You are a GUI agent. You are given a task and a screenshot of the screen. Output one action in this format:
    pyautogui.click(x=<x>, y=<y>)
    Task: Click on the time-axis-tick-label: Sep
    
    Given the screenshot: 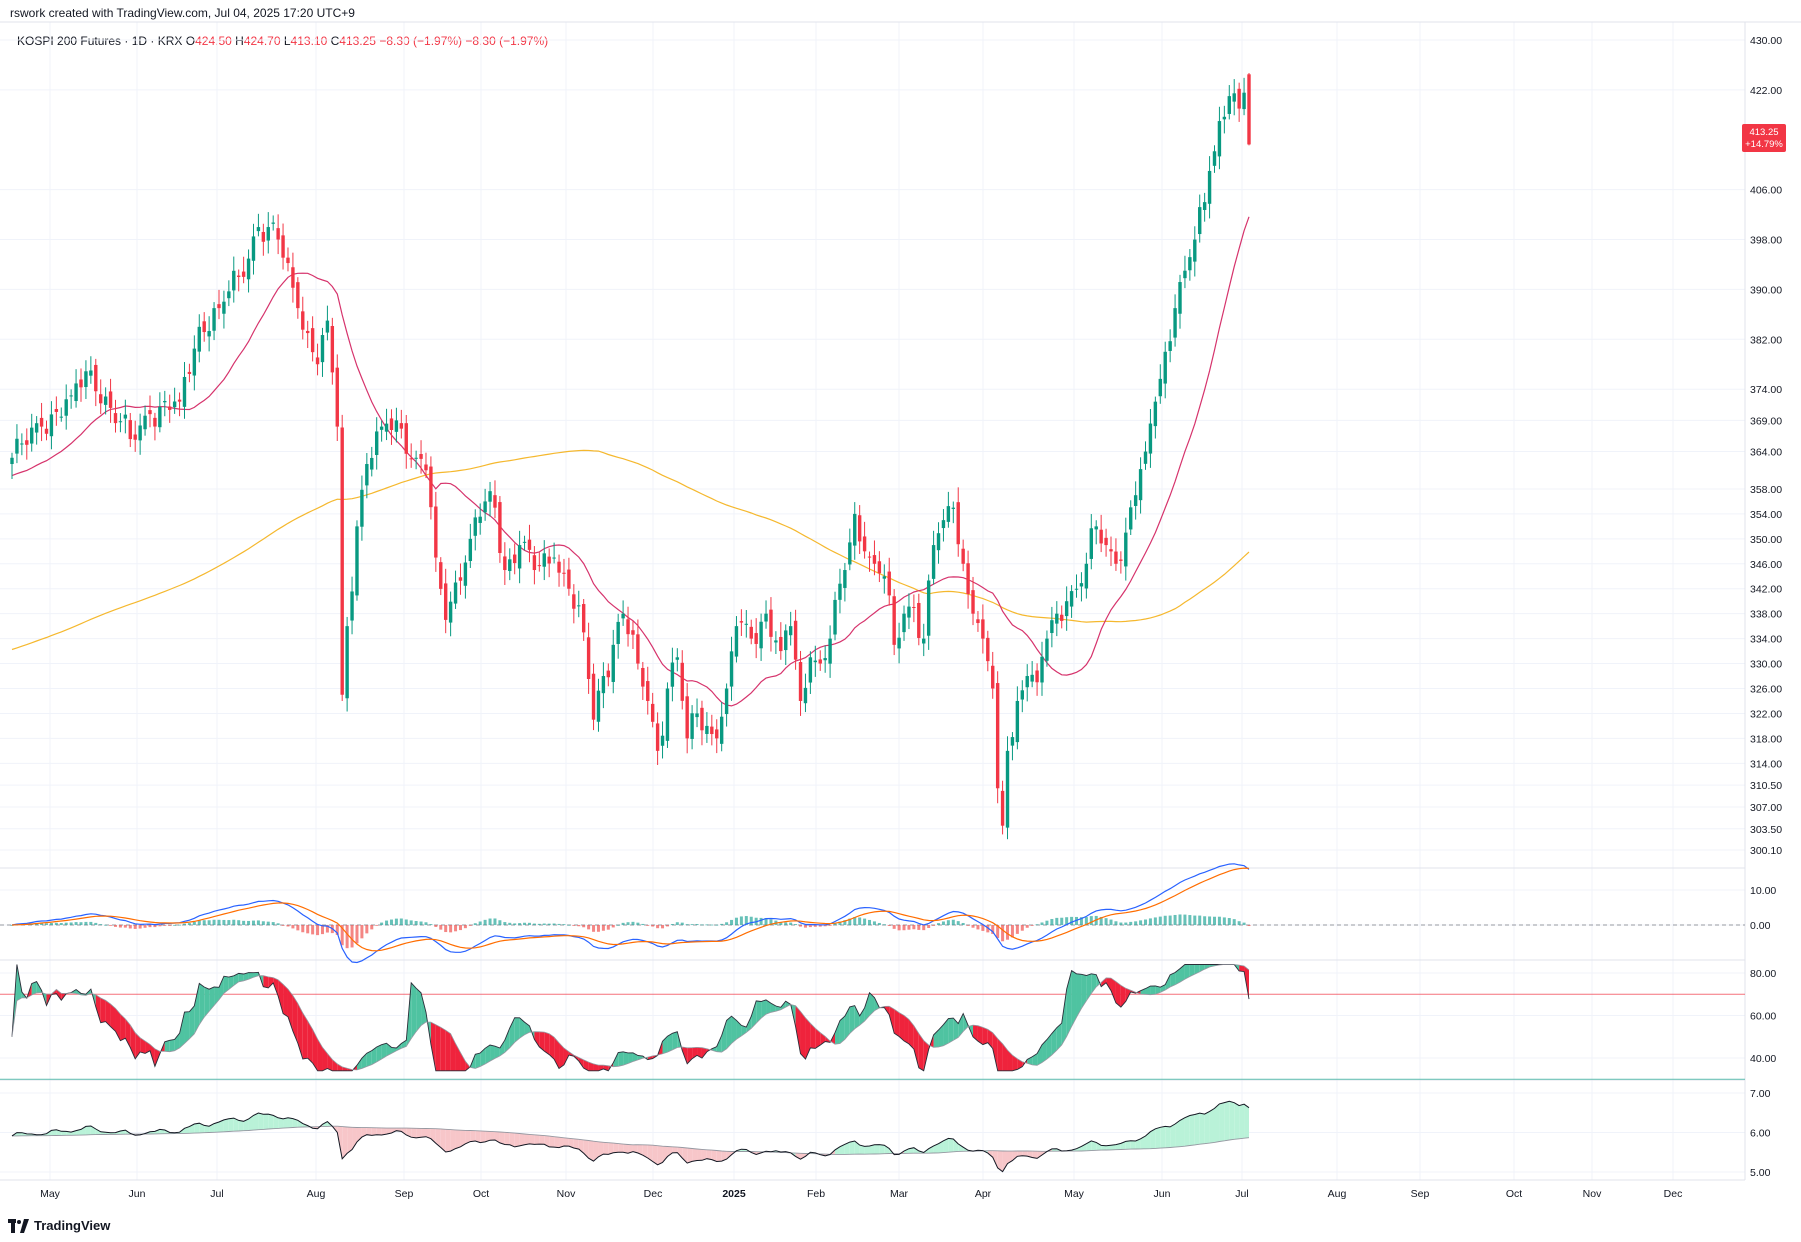 What is the action you would take?
    pyautogui.click(x=404, y=1194)
    